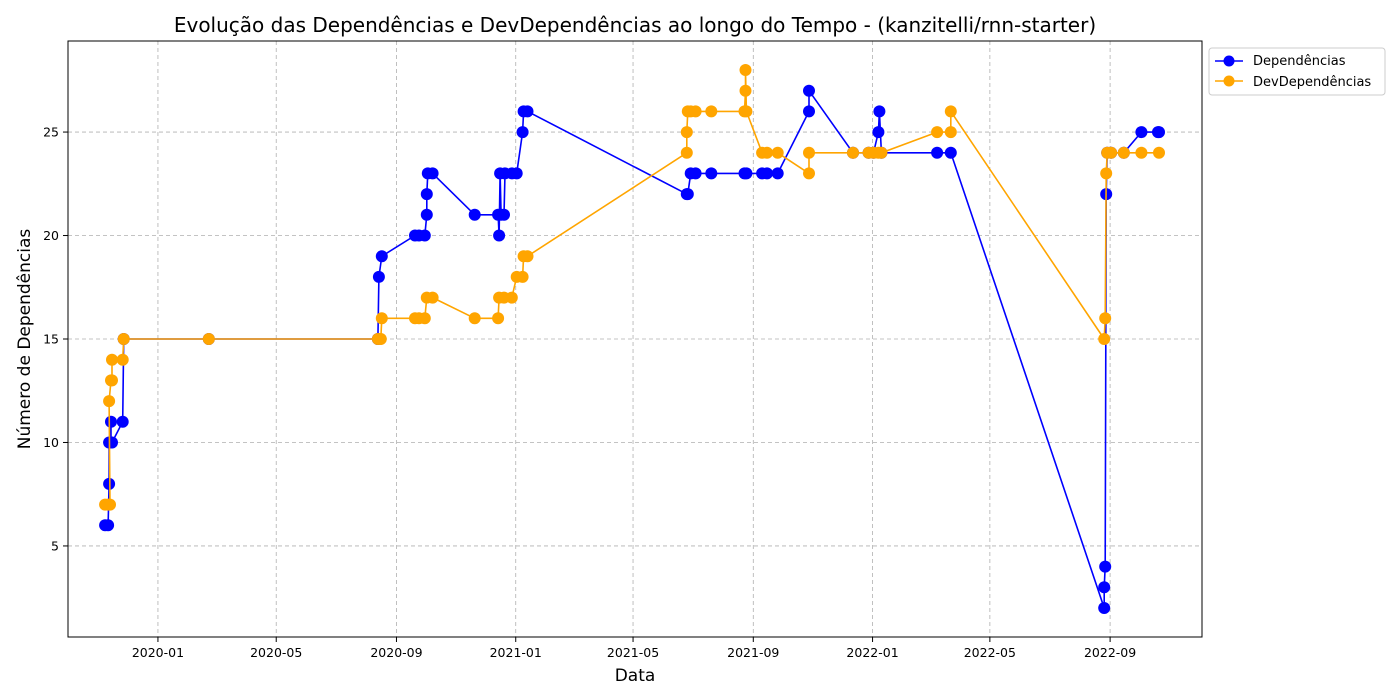  I want to click on legend-label-dependencias: Dependências, so click(1299, 61).